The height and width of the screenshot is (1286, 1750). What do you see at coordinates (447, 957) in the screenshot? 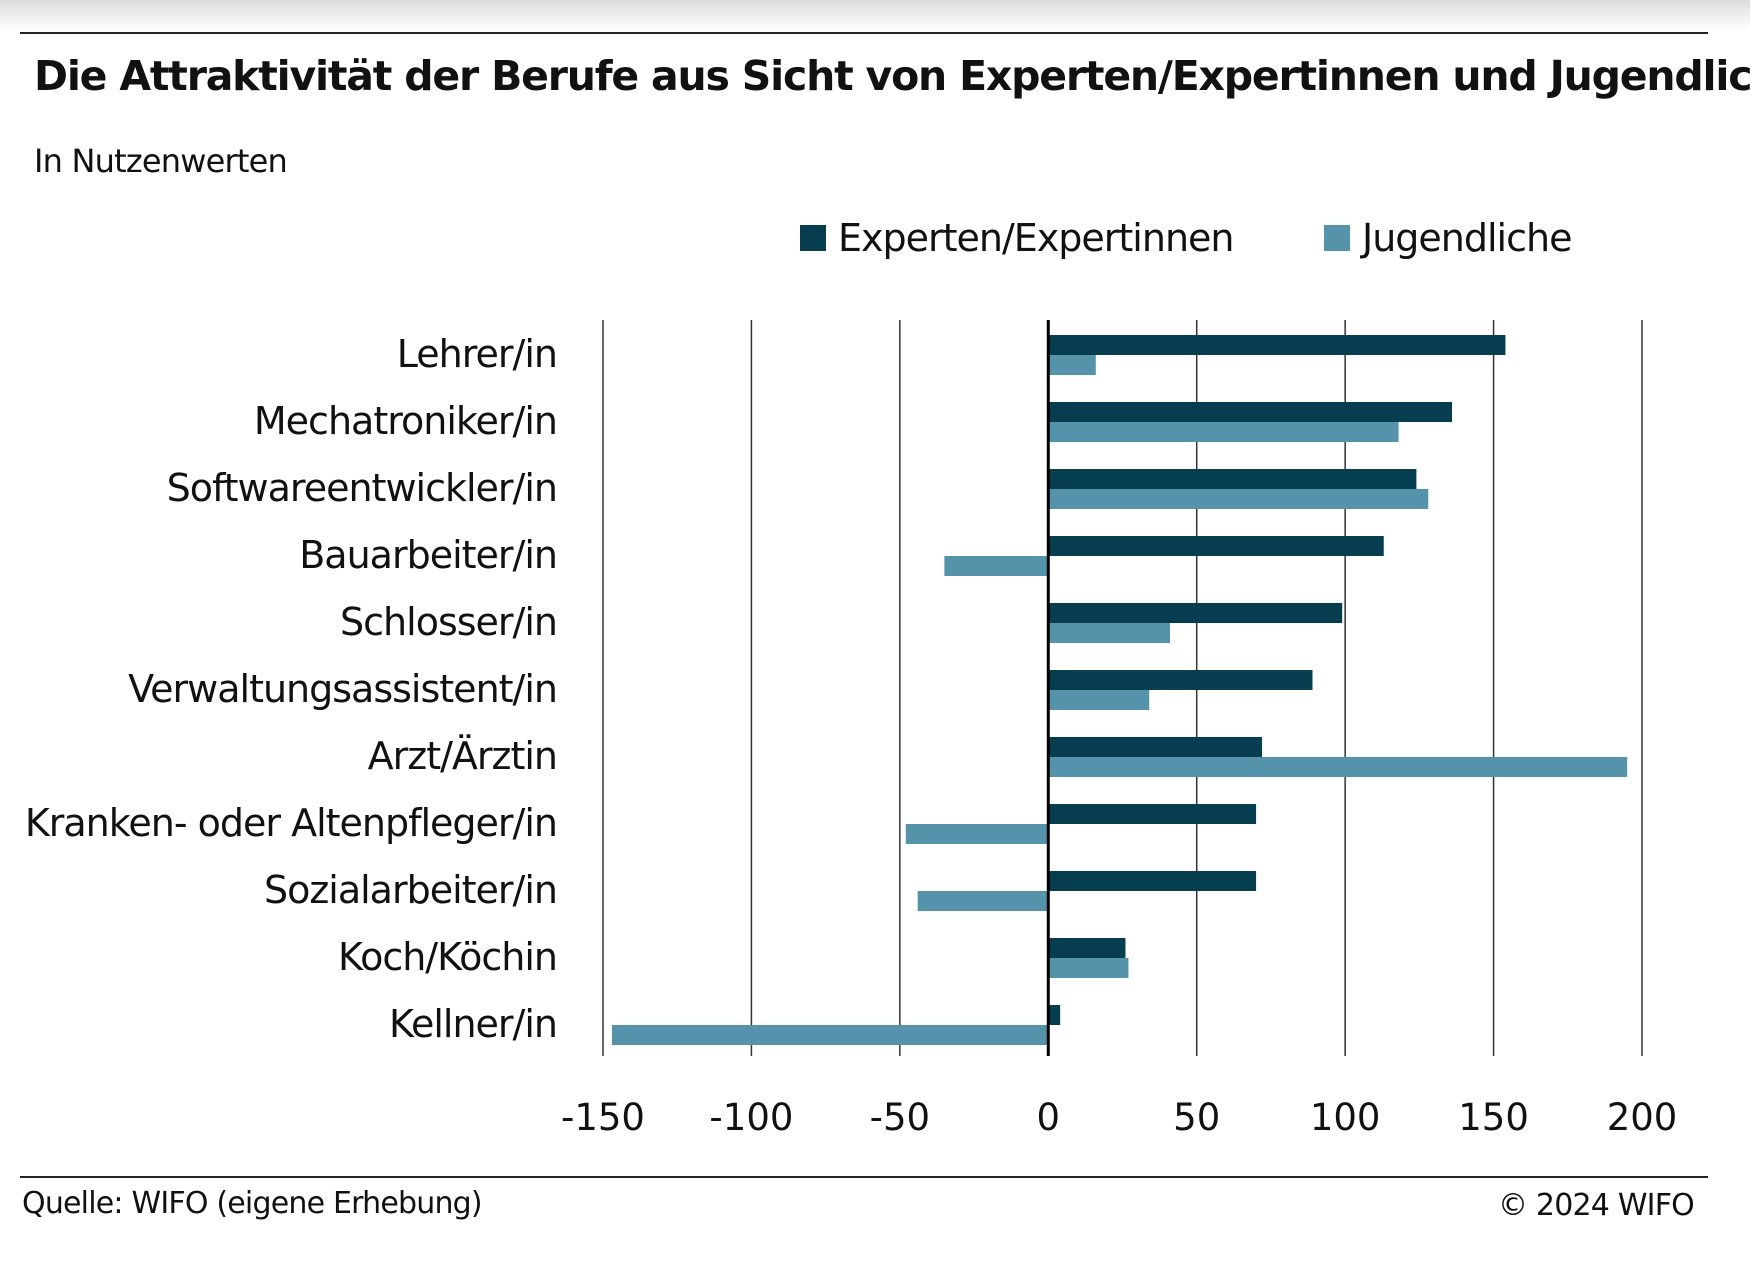
I see `category-label: Koch/Köchin` at bounding box center [447, 957].